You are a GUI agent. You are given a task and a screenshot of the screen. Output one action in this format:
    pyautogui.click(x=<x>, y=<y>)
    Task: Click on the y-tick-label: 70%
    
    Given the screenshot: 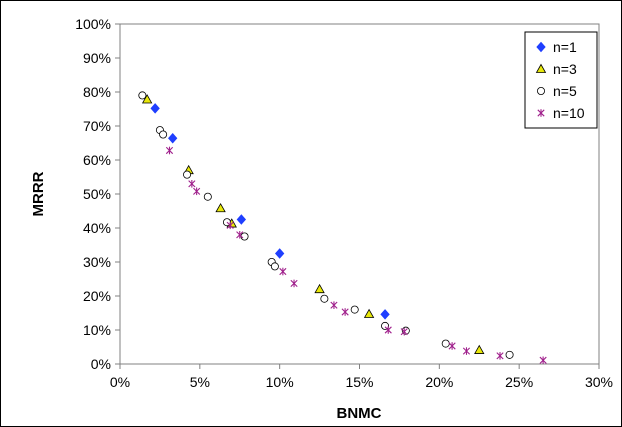 What is the action you would take?
    pyautogui.click(x=97, y=126)
    